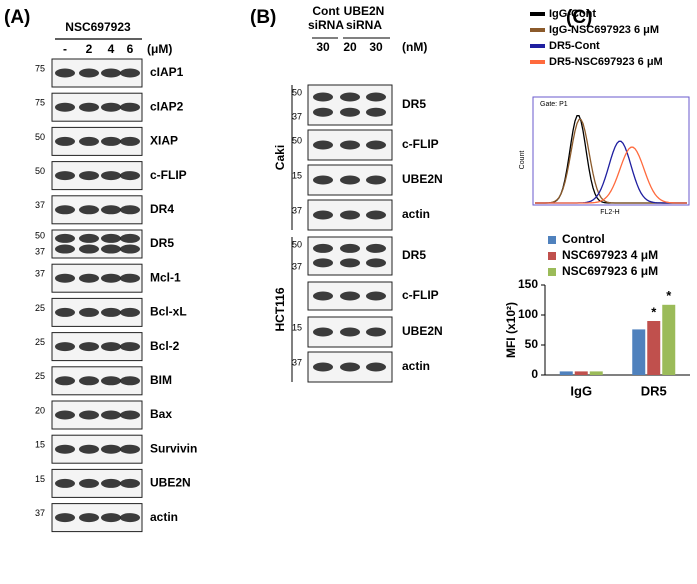  Describe the element at coordinates (581, 390) in the screenshot. I see `x-tick-label: IgG` at that location.